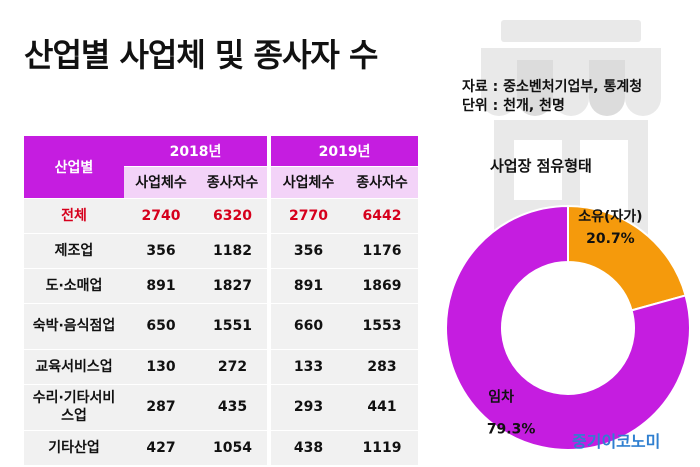 The height and width of the screenshot is (467, 700). I want to click on table-row: 수리·기타서비스업 287 435 293 441, so click(221, 407).